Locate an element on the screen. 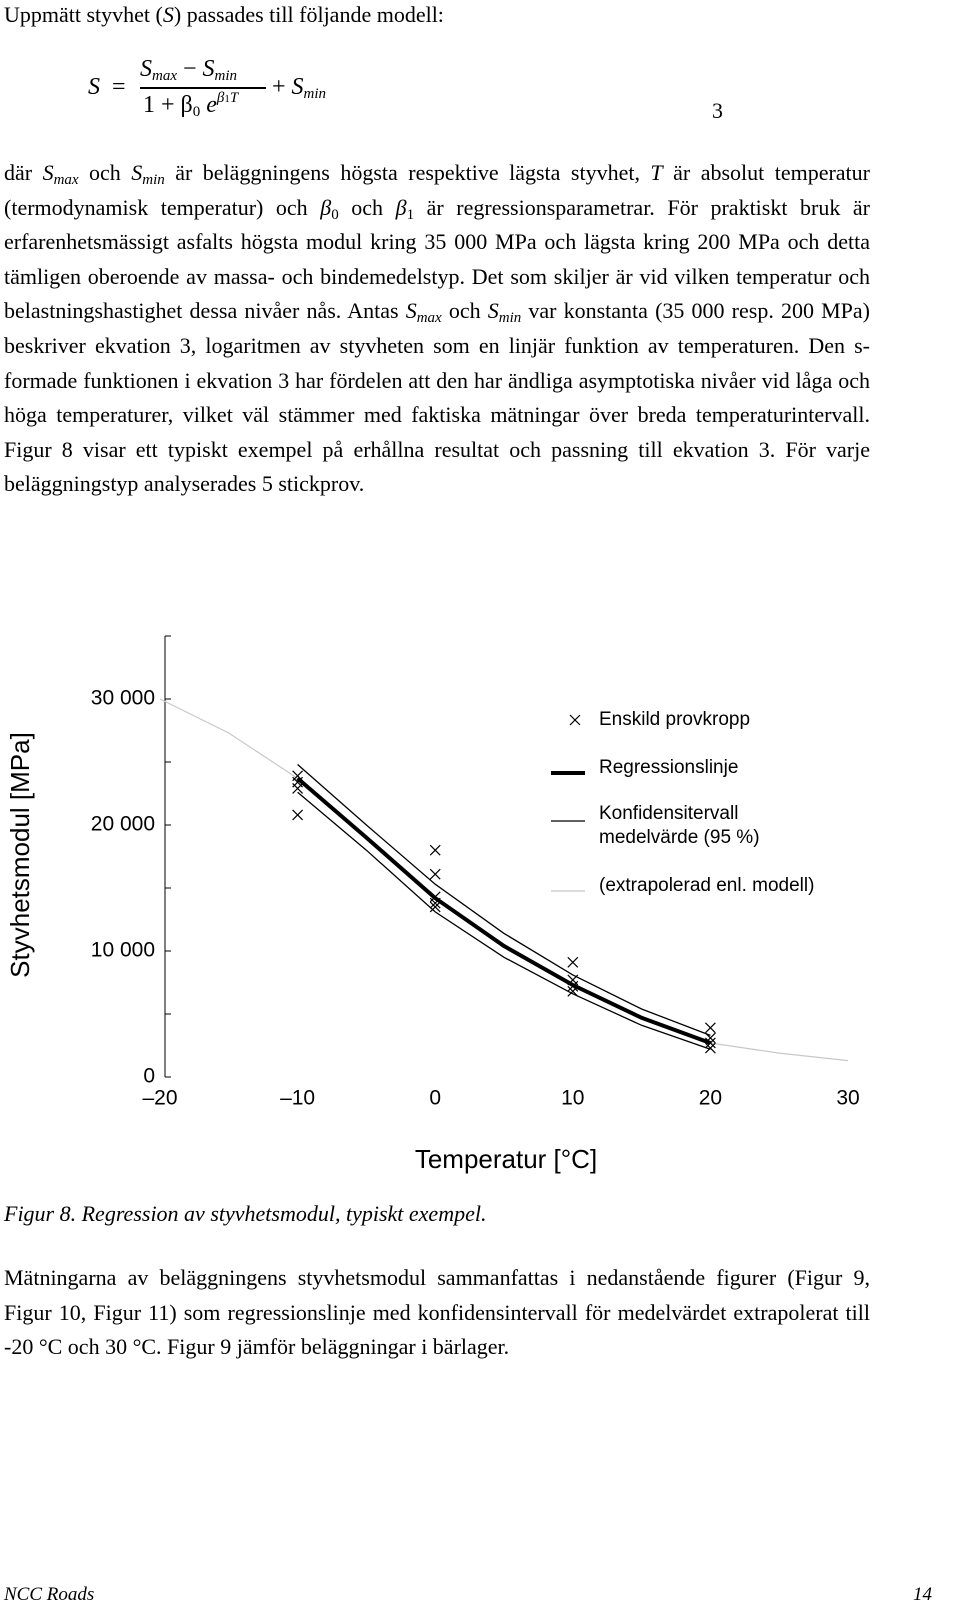  operator: − is located at coordinates (190, 69).